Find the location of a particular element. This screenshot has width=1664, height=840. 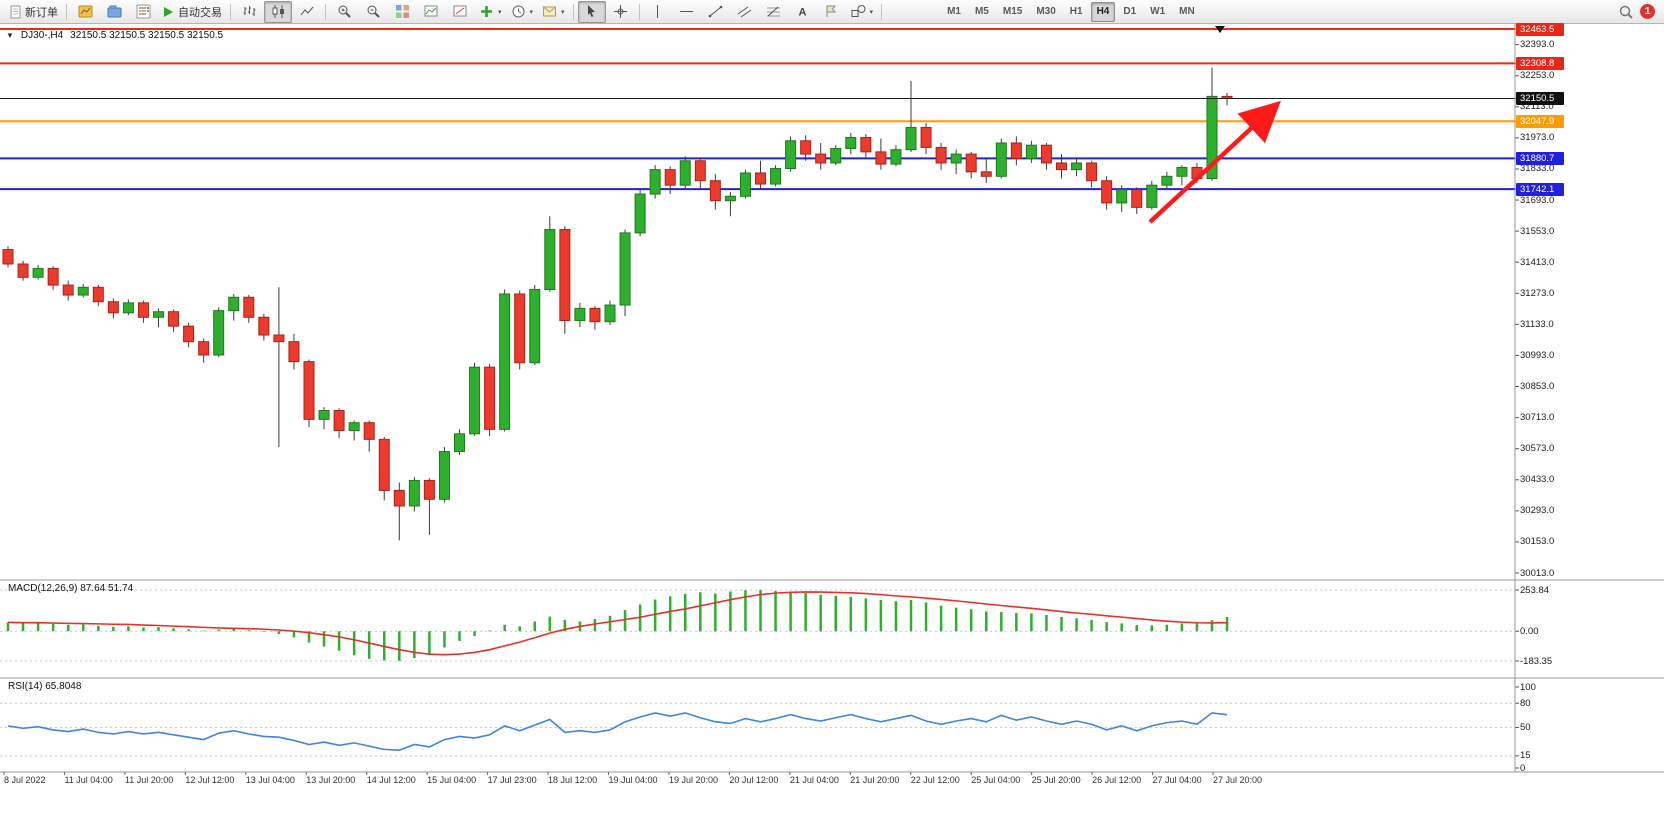

cursor-button is located at coordinates (591, 11).